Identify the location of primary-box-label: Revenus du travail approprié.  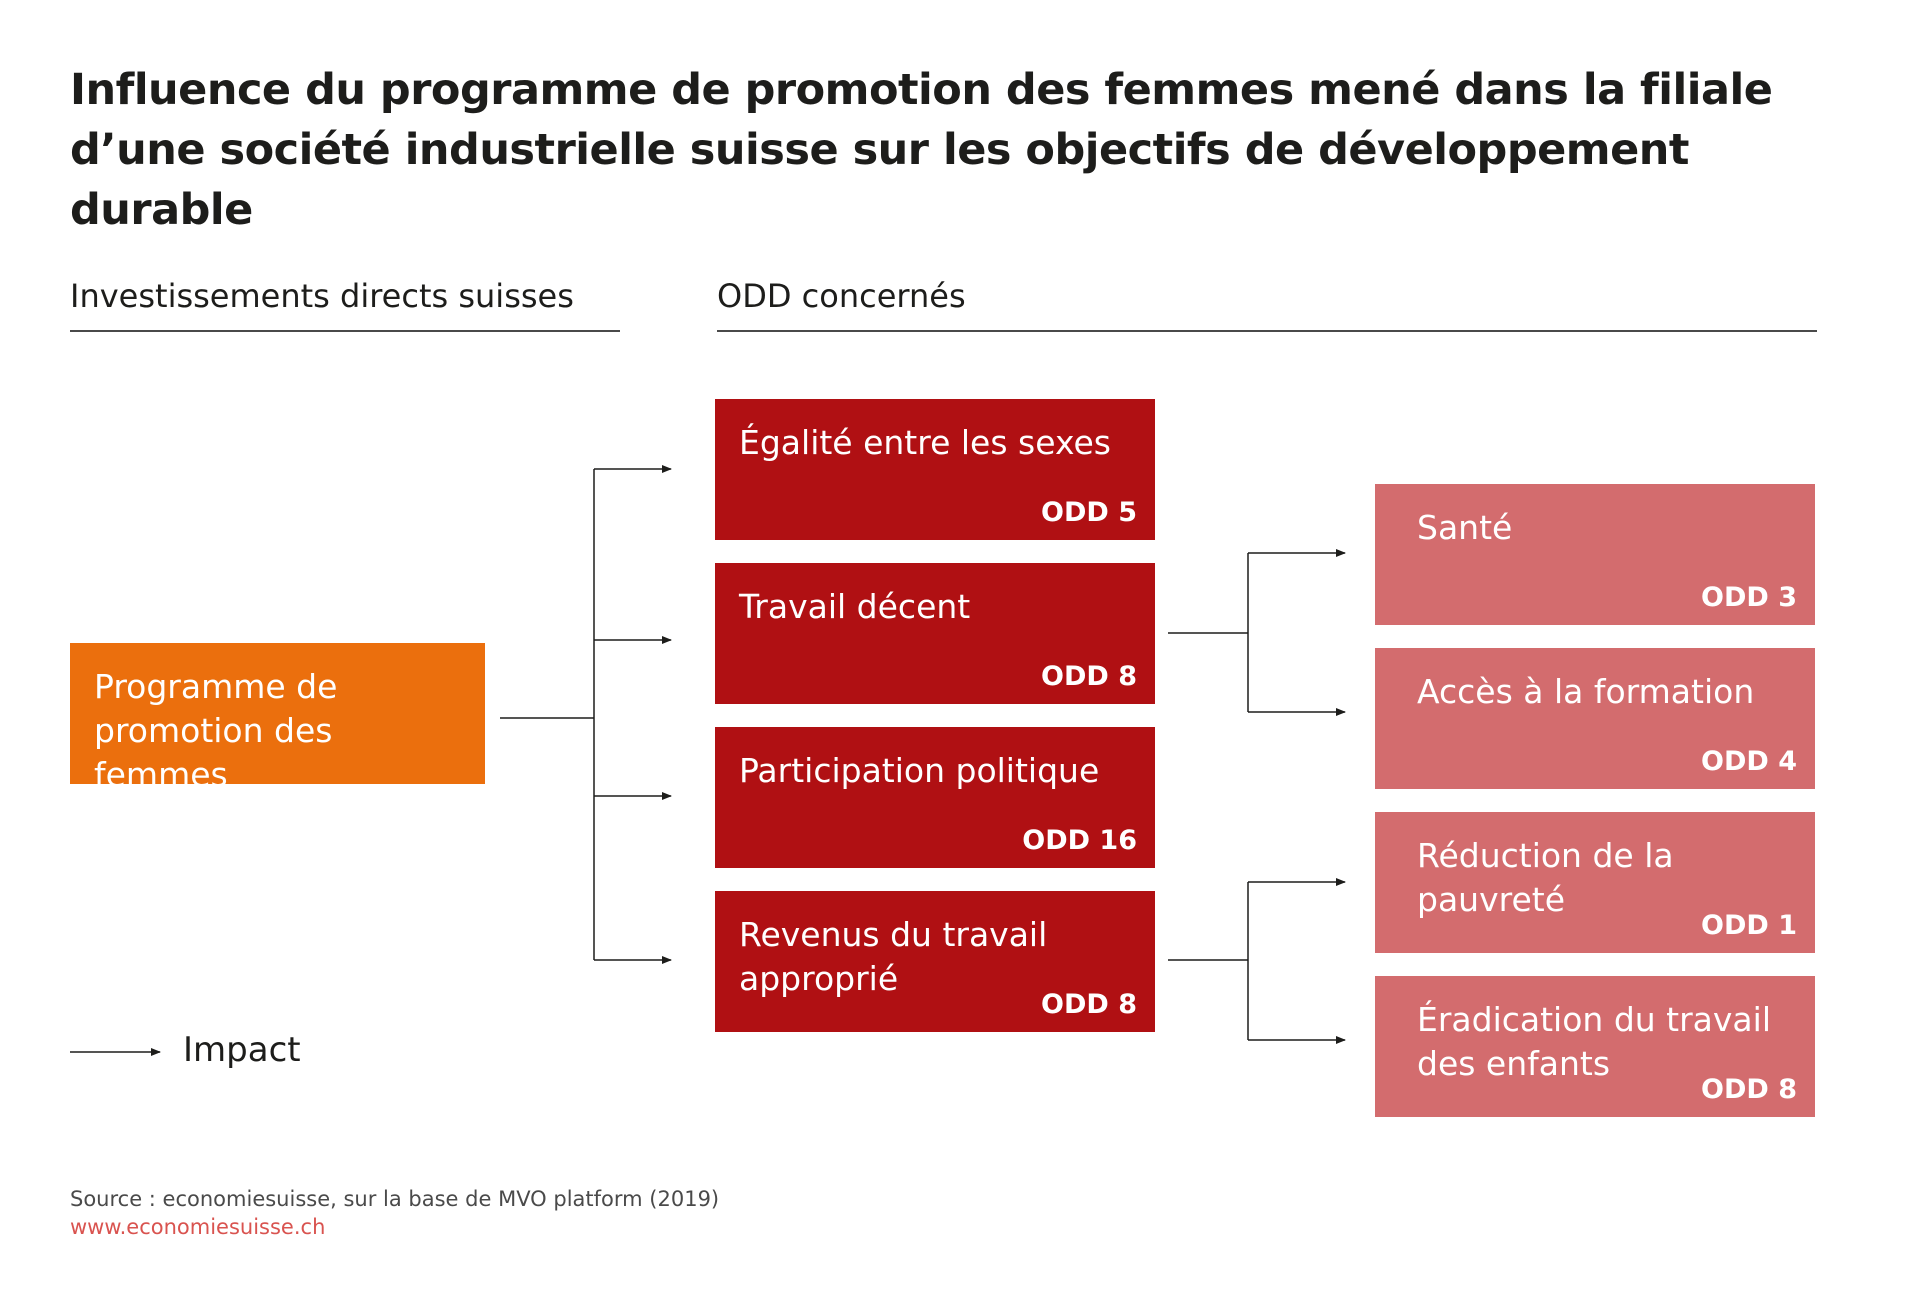
(937, 957).